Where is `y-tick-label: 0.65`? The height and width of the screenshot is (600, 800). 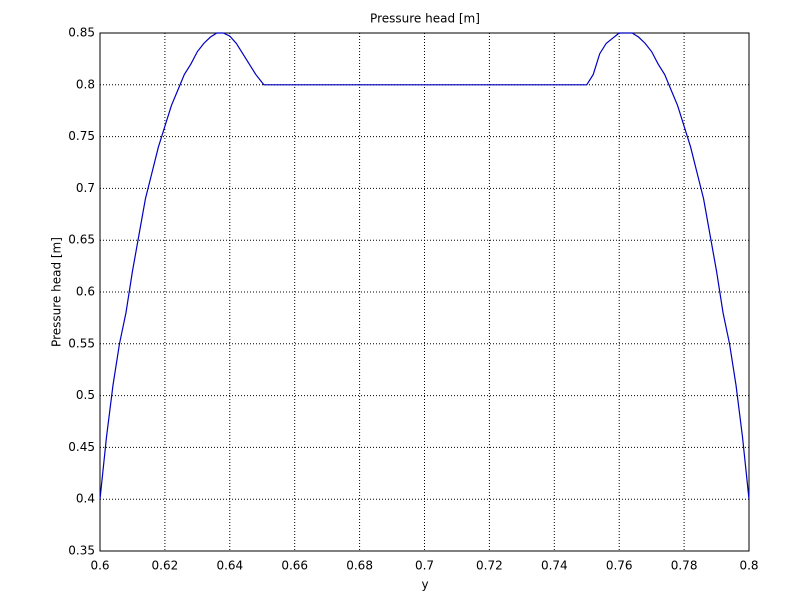
y-tick-label: 0.65 is located at coordinates (81, 240).